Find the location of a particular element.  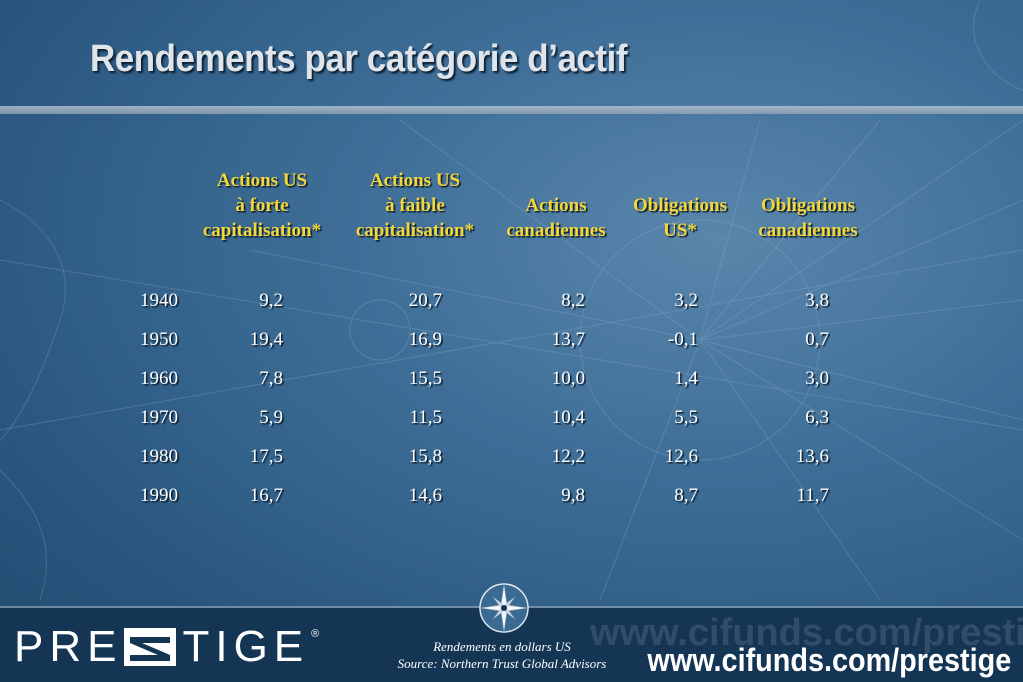

table-cell: 16,9 is located at coordinates (425, 339).